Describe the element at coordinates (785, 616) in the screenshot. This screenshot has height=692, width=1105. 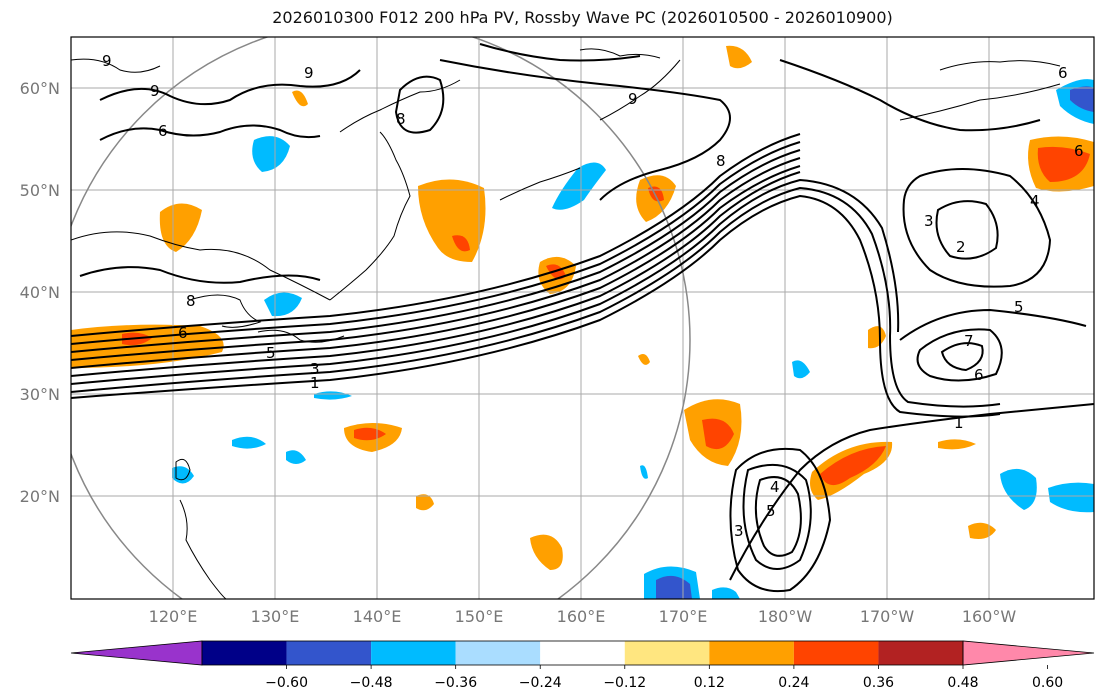
I see `lon-label: 180°W` at that location.